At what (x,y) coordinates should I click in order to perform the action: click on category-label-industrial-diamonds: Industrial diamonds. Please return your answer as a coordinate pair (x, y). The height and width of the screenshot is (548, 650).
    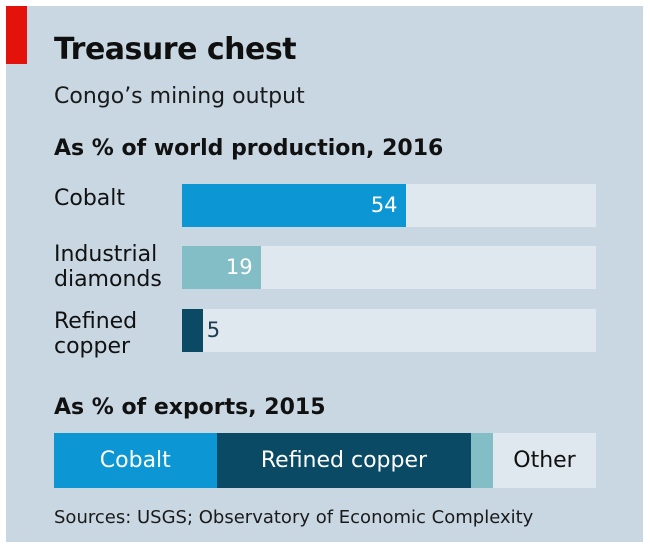
    Looking at the image, I should click on (108, 267).